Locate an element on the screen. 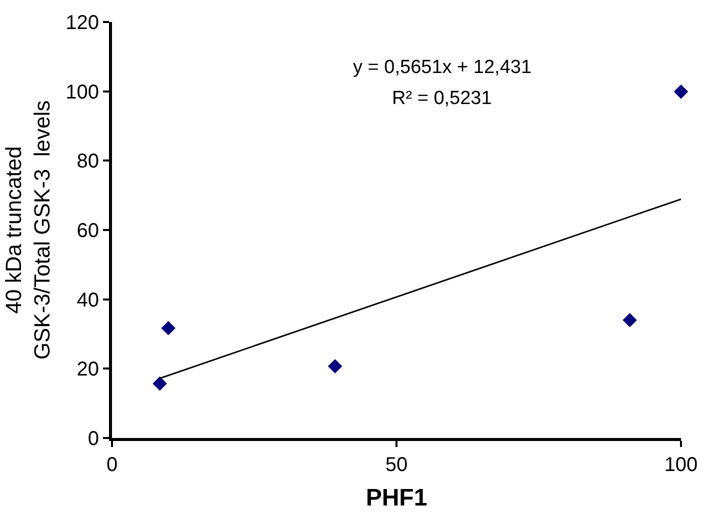  y-tick-label: 0 is located at coordinates (93, 439).